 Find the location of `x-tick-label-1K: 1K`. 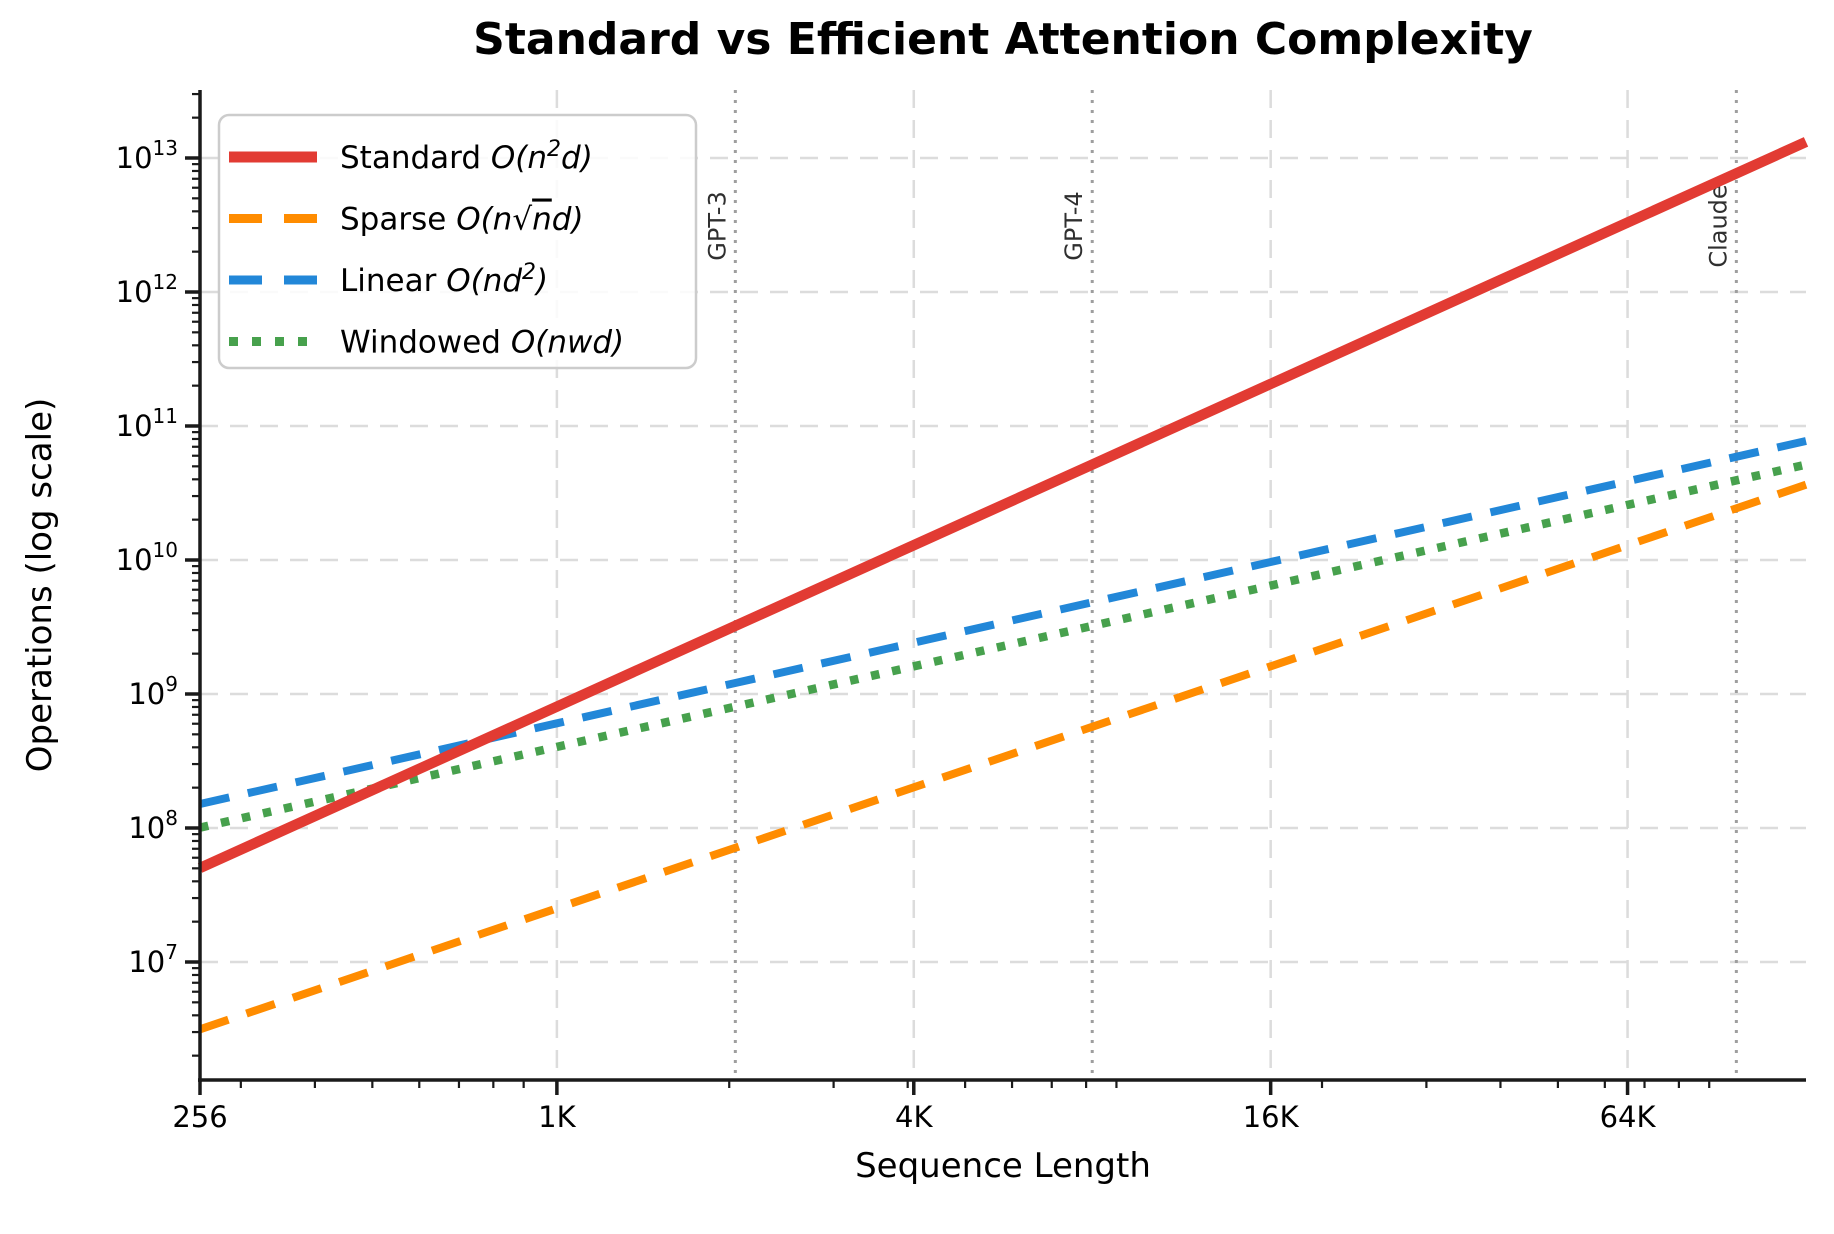

x-tick-label-1K: 1K is located at coordinates (557, 1117).